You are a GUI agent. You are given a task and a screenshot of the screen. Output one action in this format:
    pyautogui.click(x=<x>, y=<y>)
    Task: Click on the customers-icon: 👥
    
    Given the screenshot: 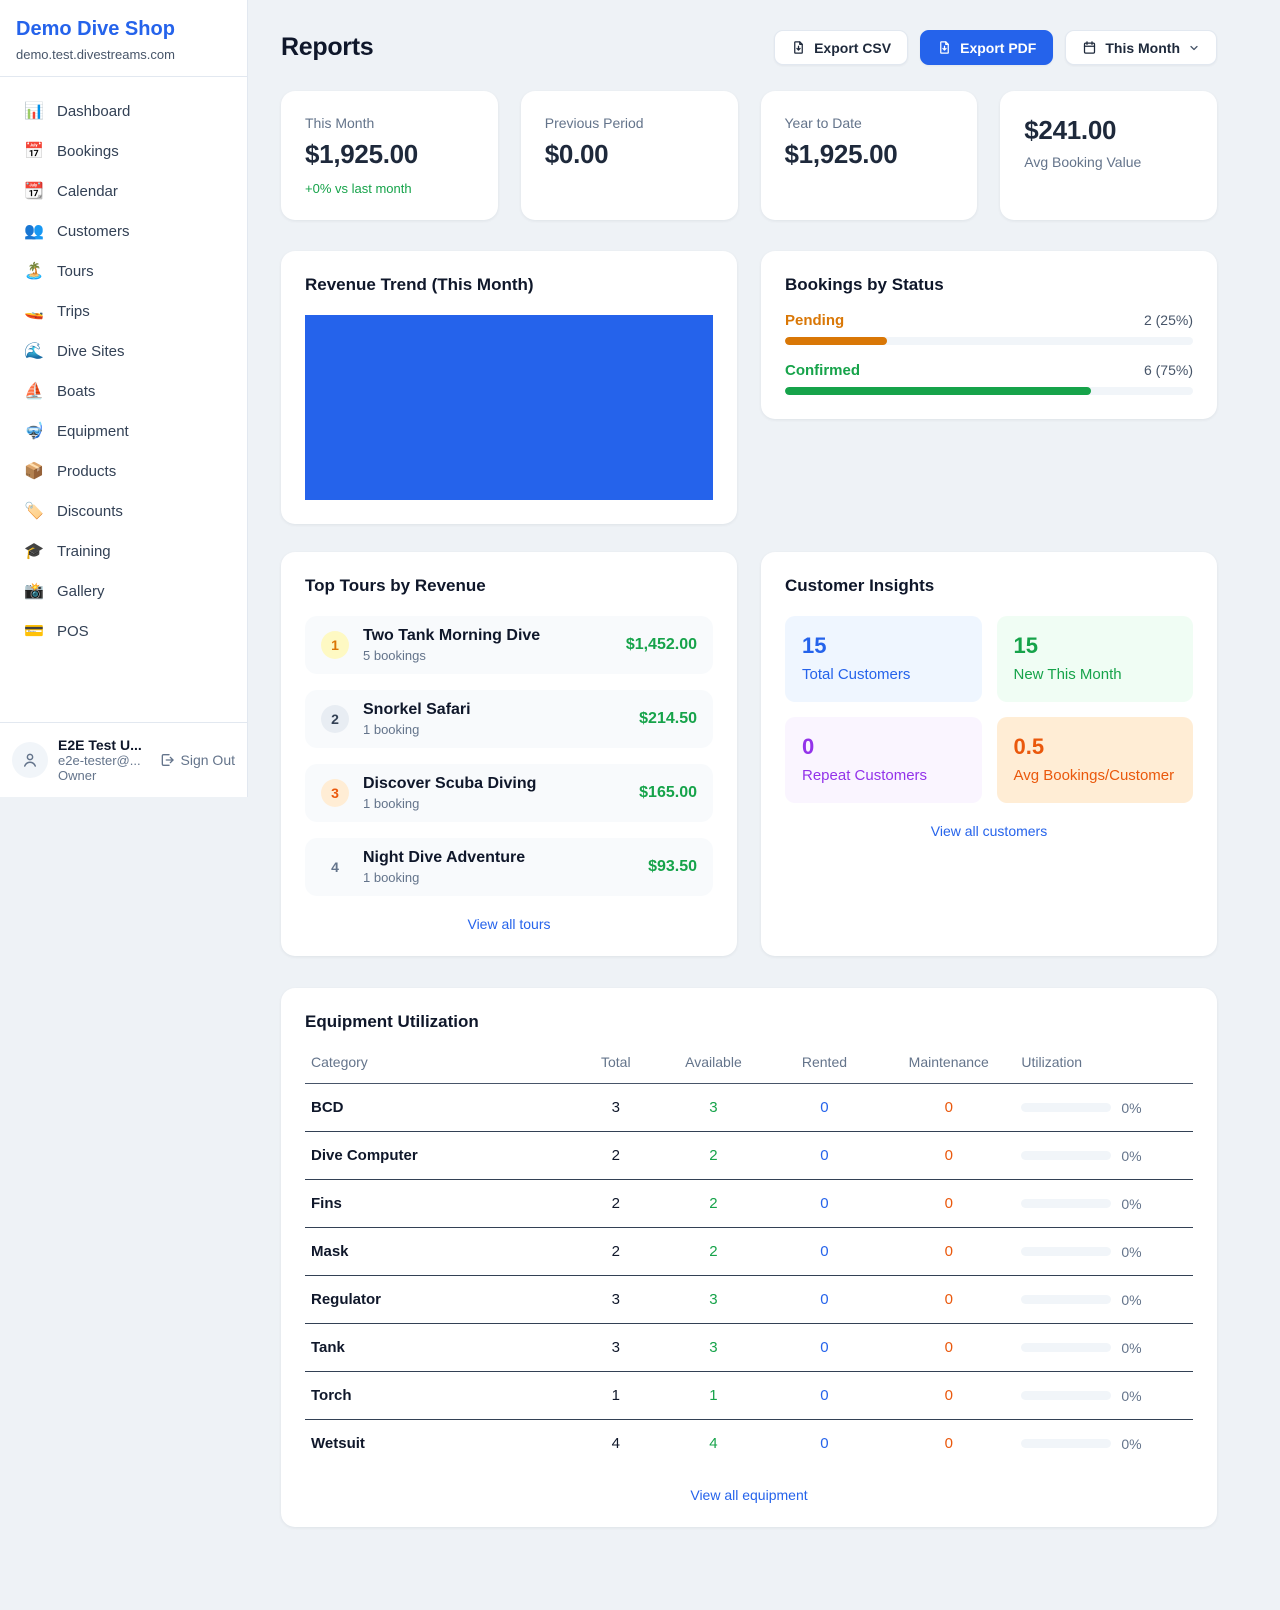 What is the action you would take?
    pyautogui.click(x=34, y=231)
    